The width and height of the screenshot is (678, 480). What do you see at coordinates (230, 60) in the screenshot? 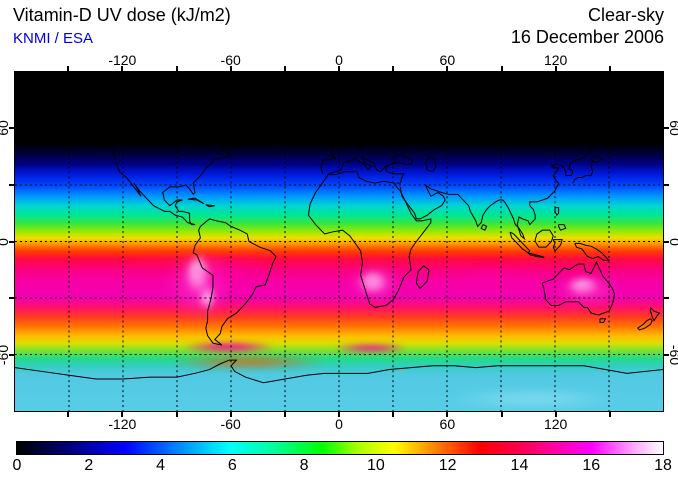
I see `lon-tick-label-top: -60` at bounding box center [230, 60].